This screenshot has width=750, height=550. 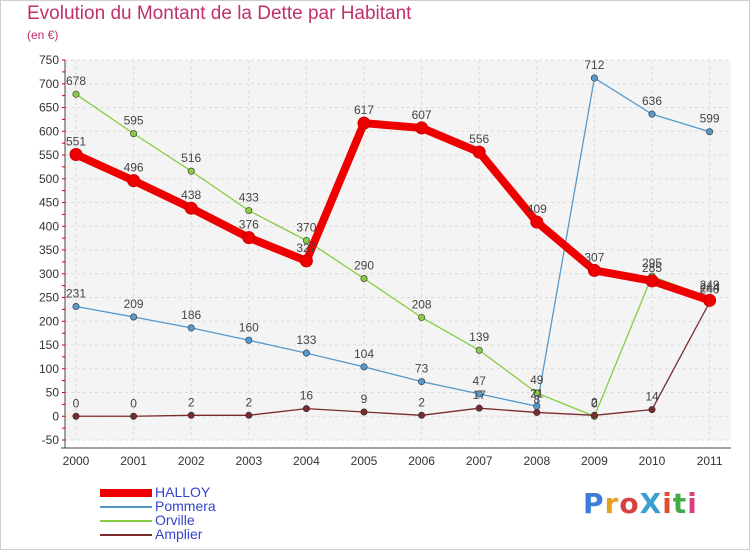 I want to click on legend-label: Amplier, so click(x=179, y=534).